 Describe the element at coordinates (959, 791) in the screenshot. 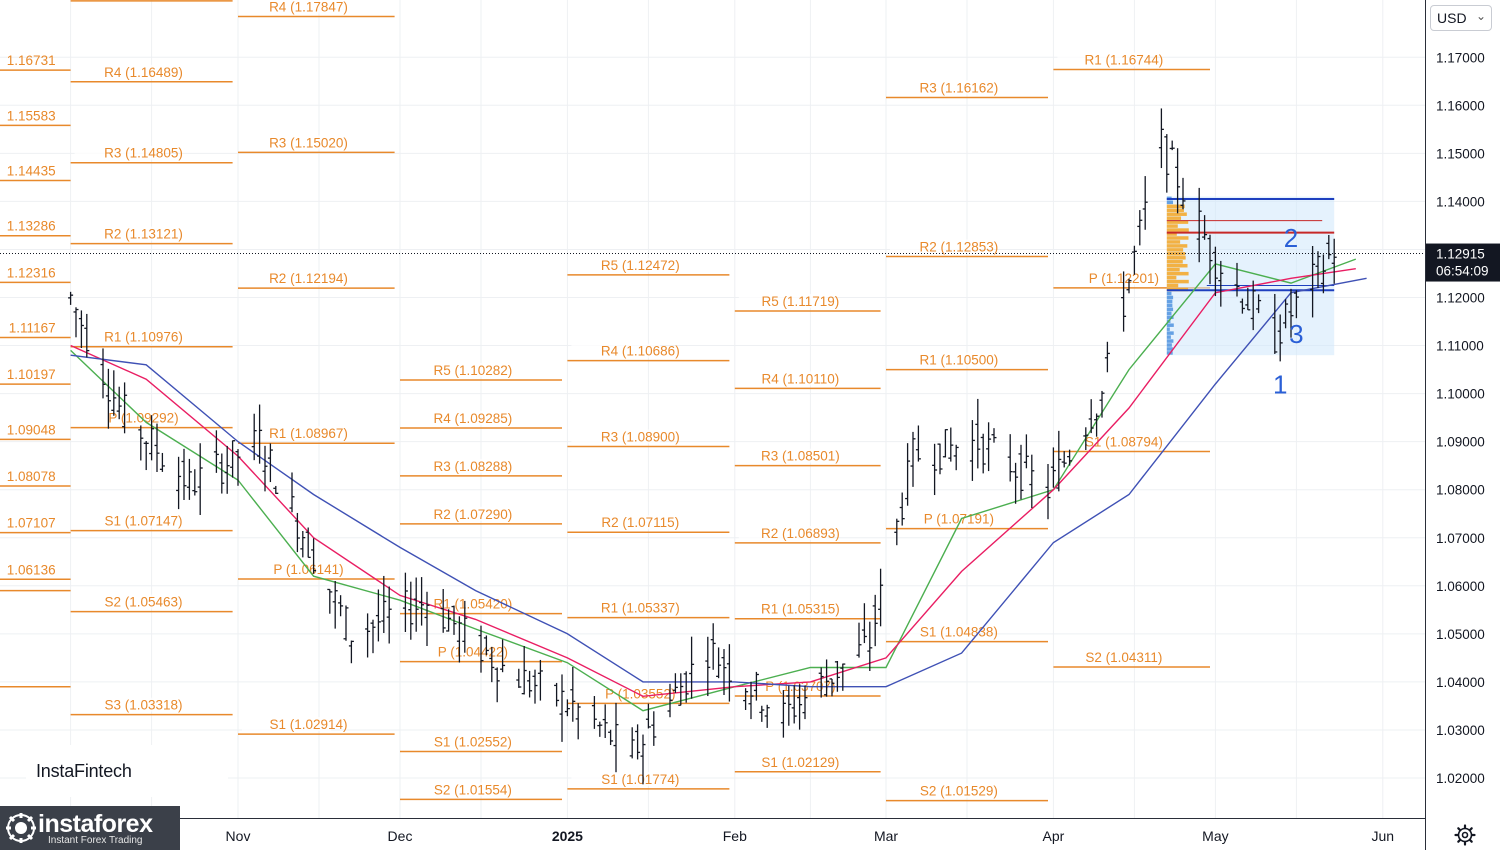

I see `pivot-label: S2 (1.01529)` at that location.